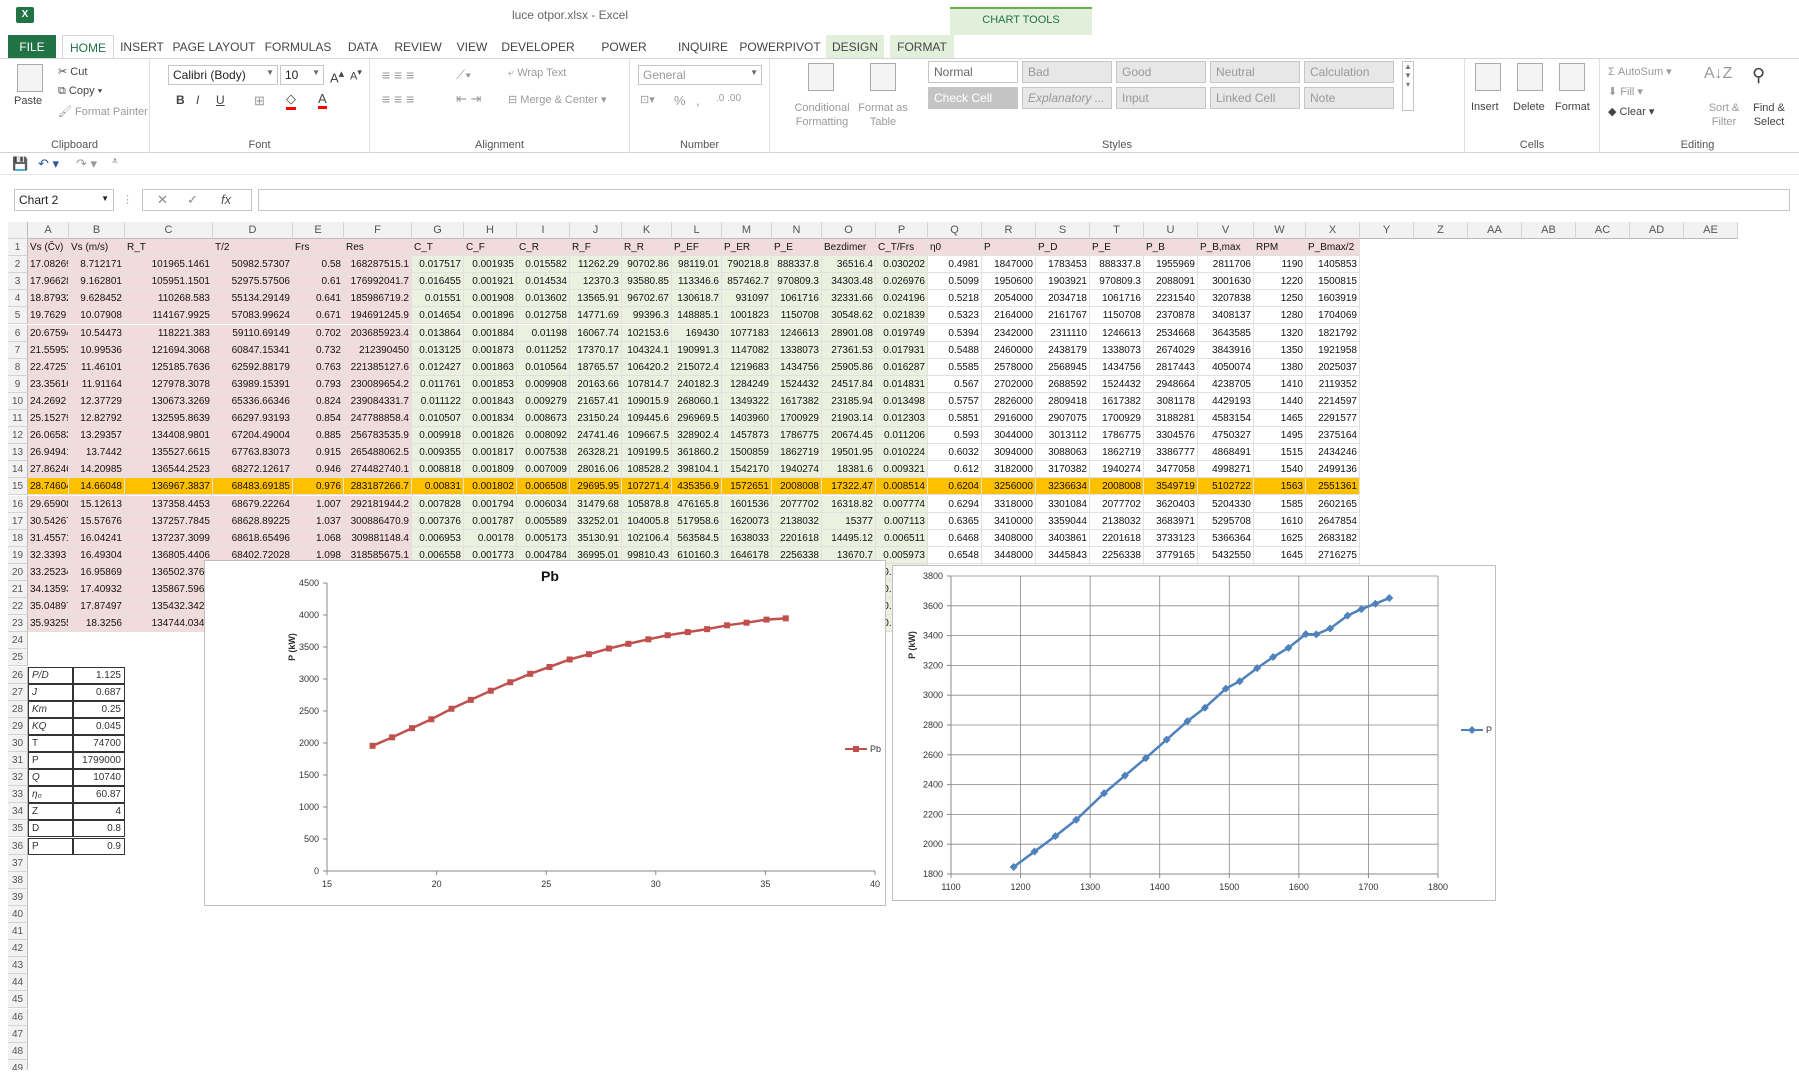 The height and width of the screenshot is (1077, 1799). Describe the element at coordinates (1280, 470) in the screenshot. I see `data-cell: 1540` at that location.